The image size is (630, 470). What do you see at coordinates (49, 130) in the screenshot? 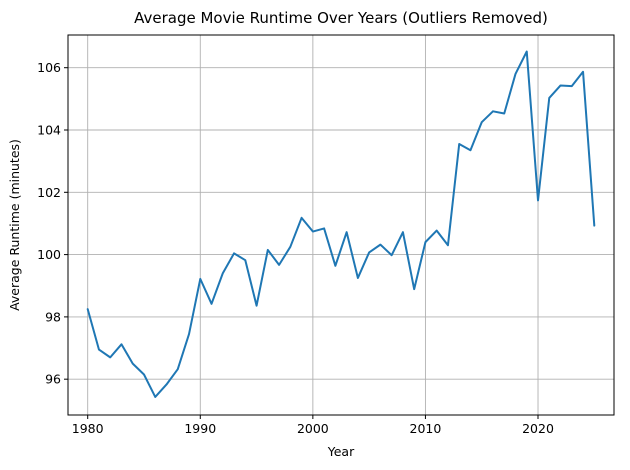
I see `y-tick-label: 104` at bounding box center [49, 130].